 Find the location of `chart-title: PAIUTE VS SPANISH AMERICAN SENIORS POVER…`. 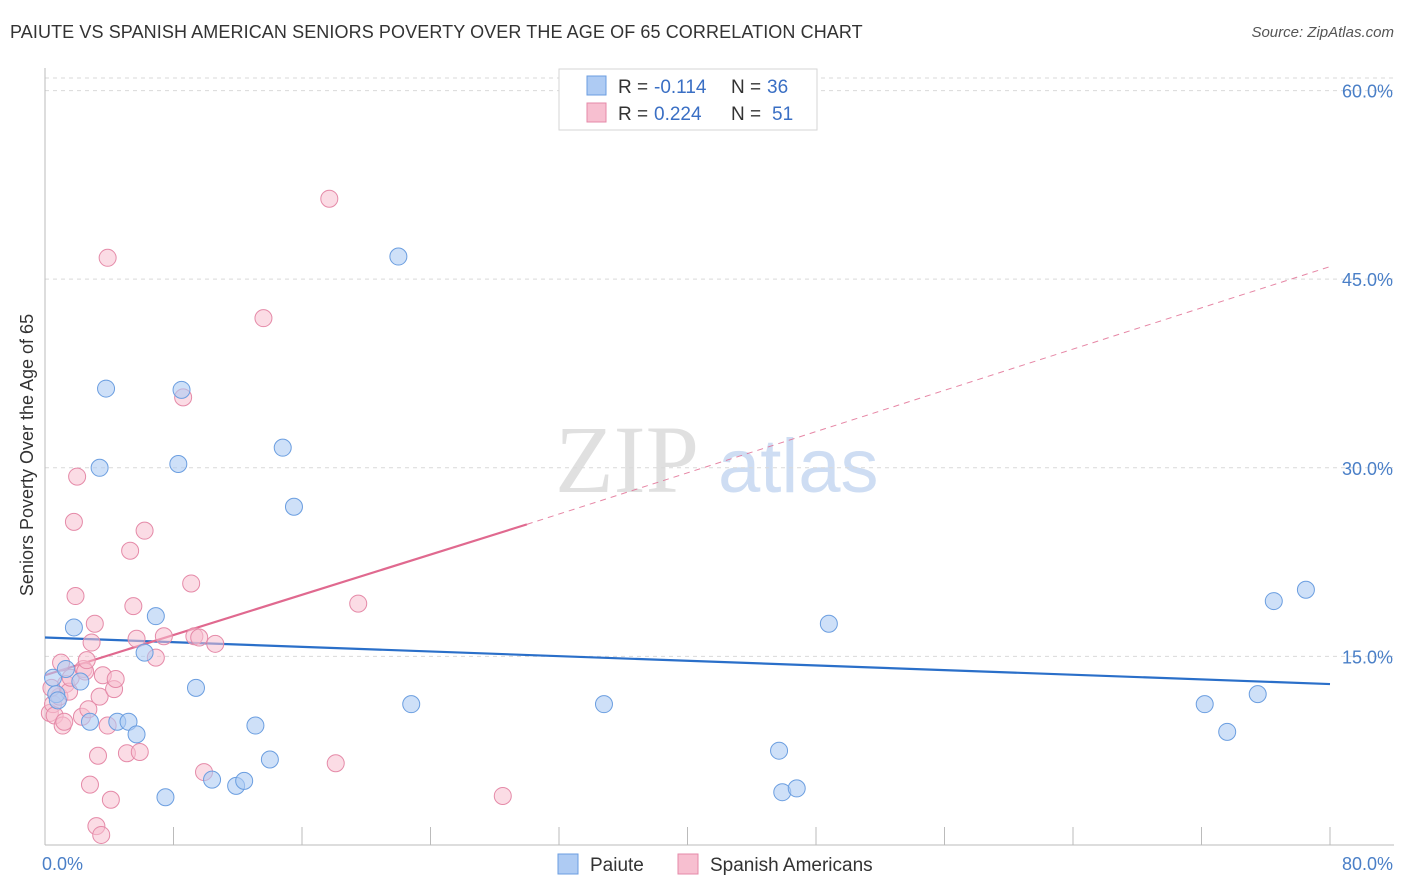

chart-title: PAIUTE VS SPANISH AMERICAN SENIORS POVER… is located at coordinates (436, 32).